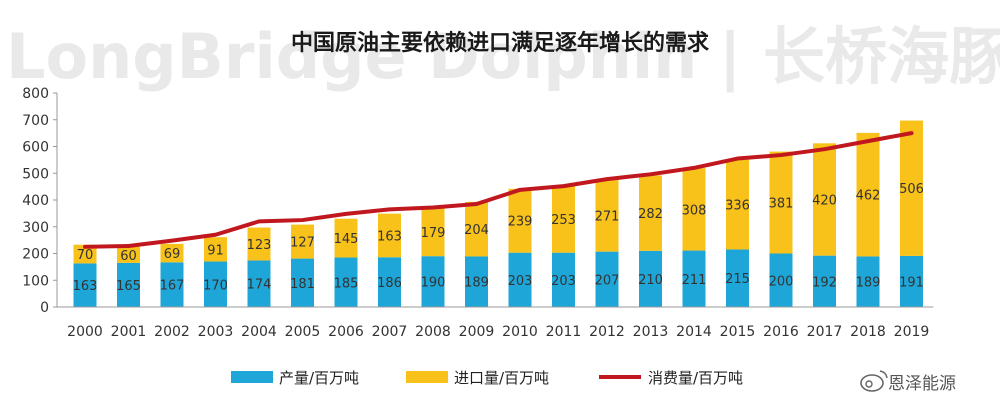  I want to click on x-tick-label: 2007, so click(390, 332).